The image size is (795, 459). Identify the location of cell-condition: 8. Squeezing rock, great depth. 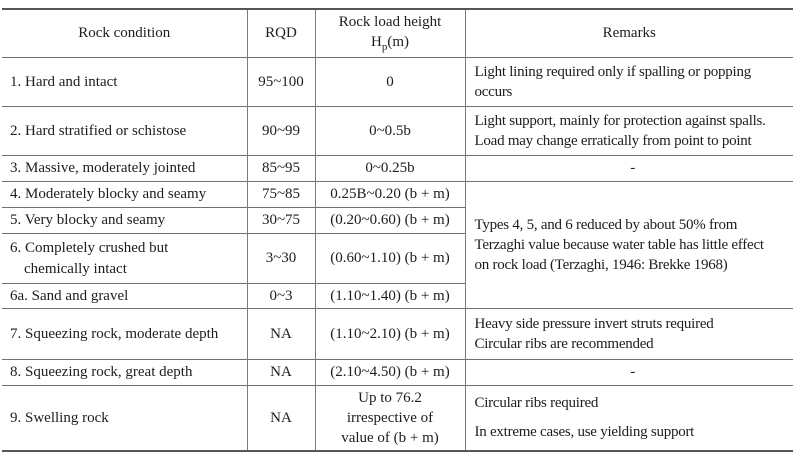
(124, 372).